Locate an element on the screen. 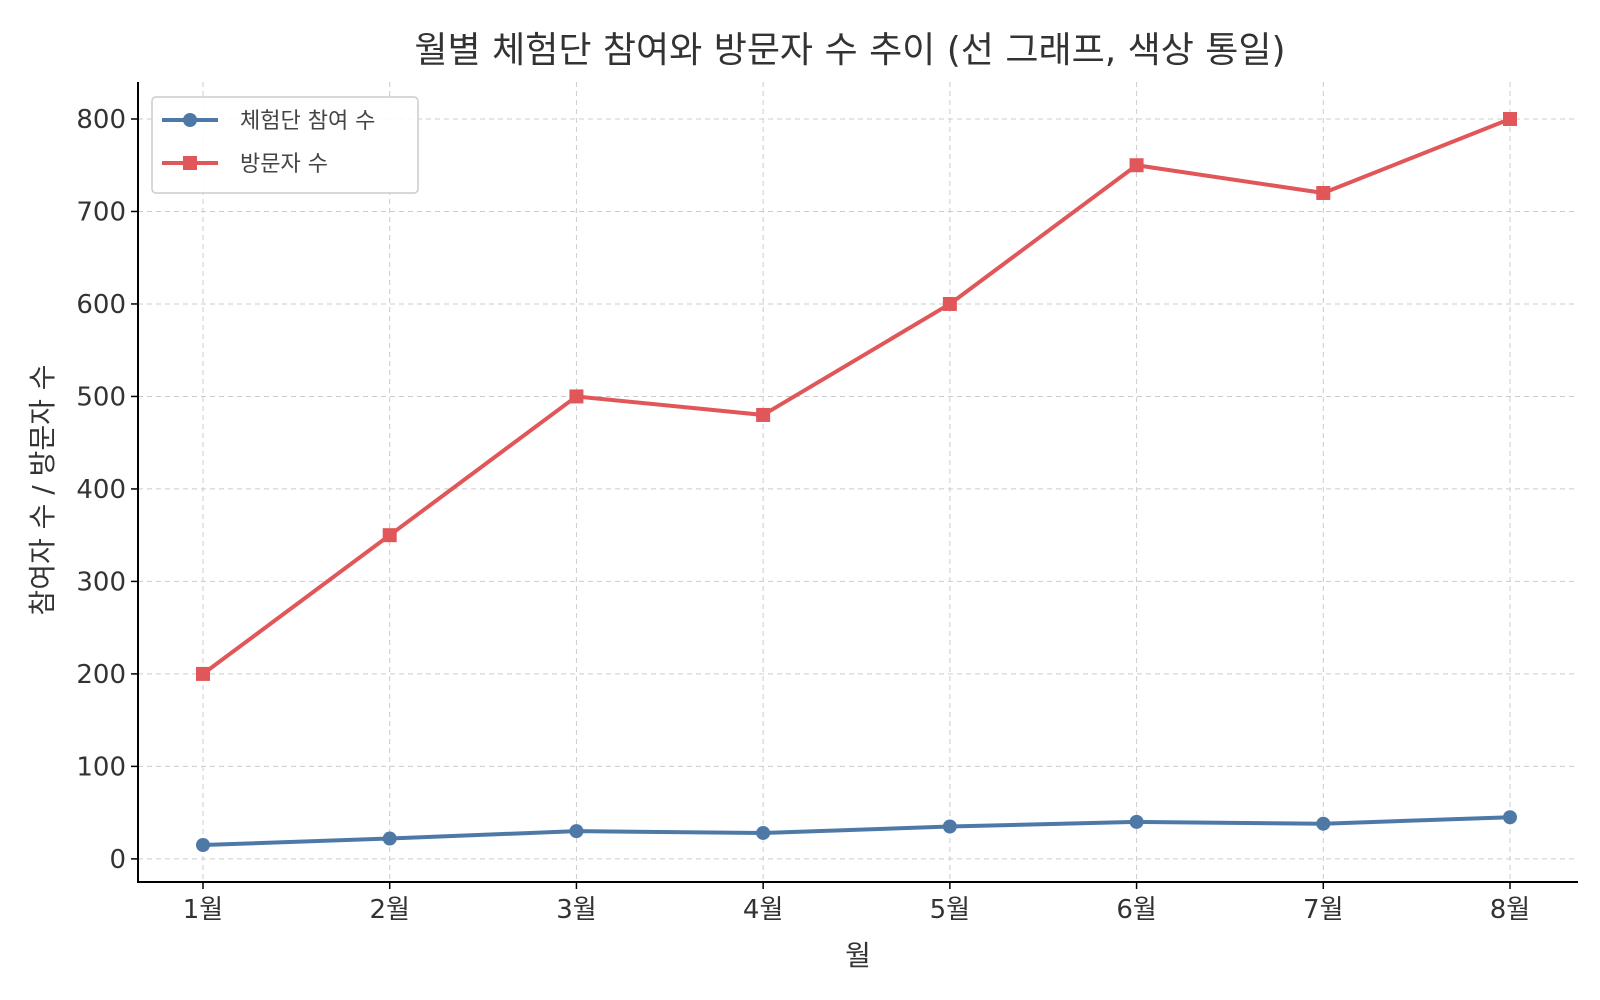  legend-box is located at coordinates (285, 145).